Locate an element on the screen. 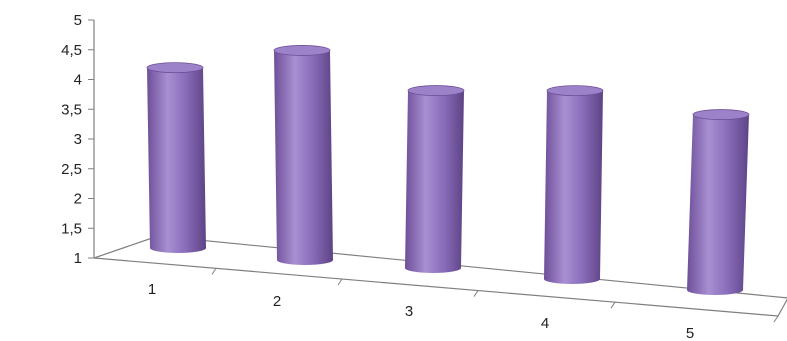 The height and width of the screenshot is (341, 787). y-tick-label: 3 is located at coordinates (78, 139).